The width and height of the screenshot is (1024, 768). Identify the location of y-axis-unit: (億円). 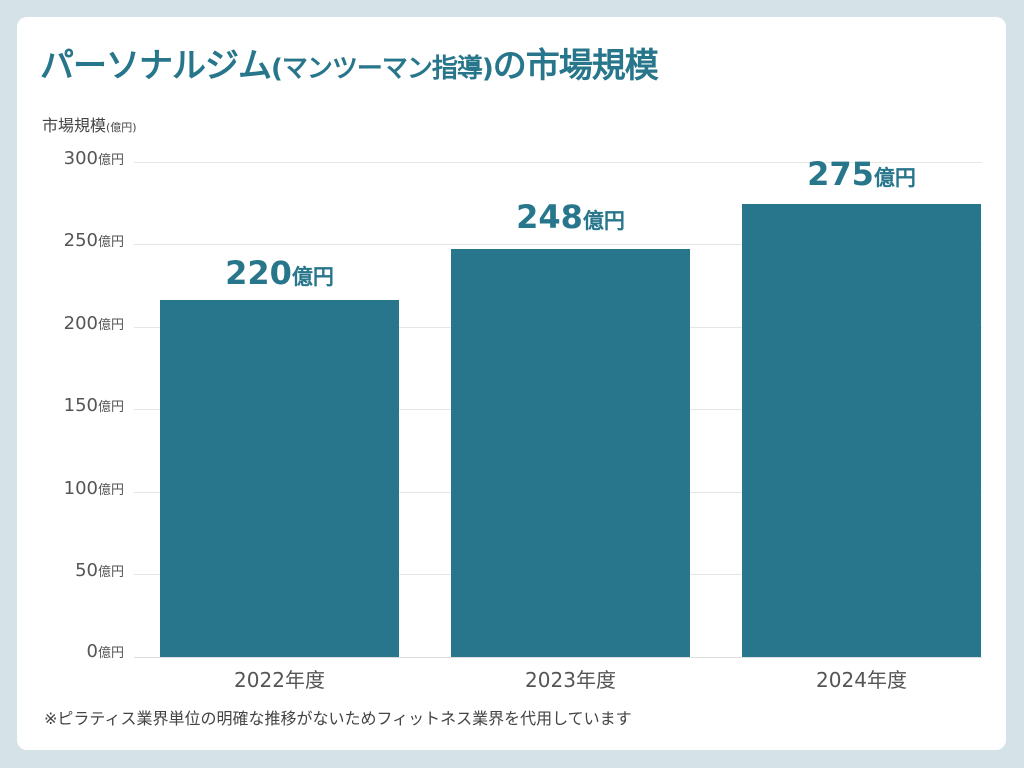
(121, 127).